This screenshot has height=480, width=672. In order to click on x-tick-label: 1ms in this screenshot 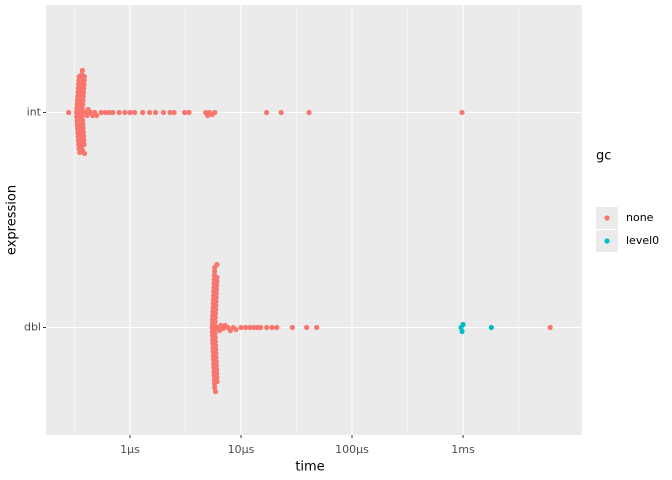, I will do `click(463, 449)`.